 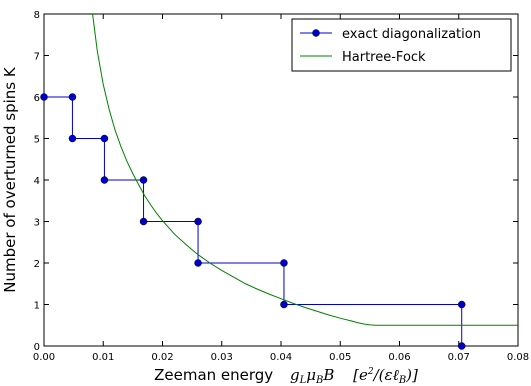 I want to click on x-tick-label: 0.08, so click(x=518, y=357).